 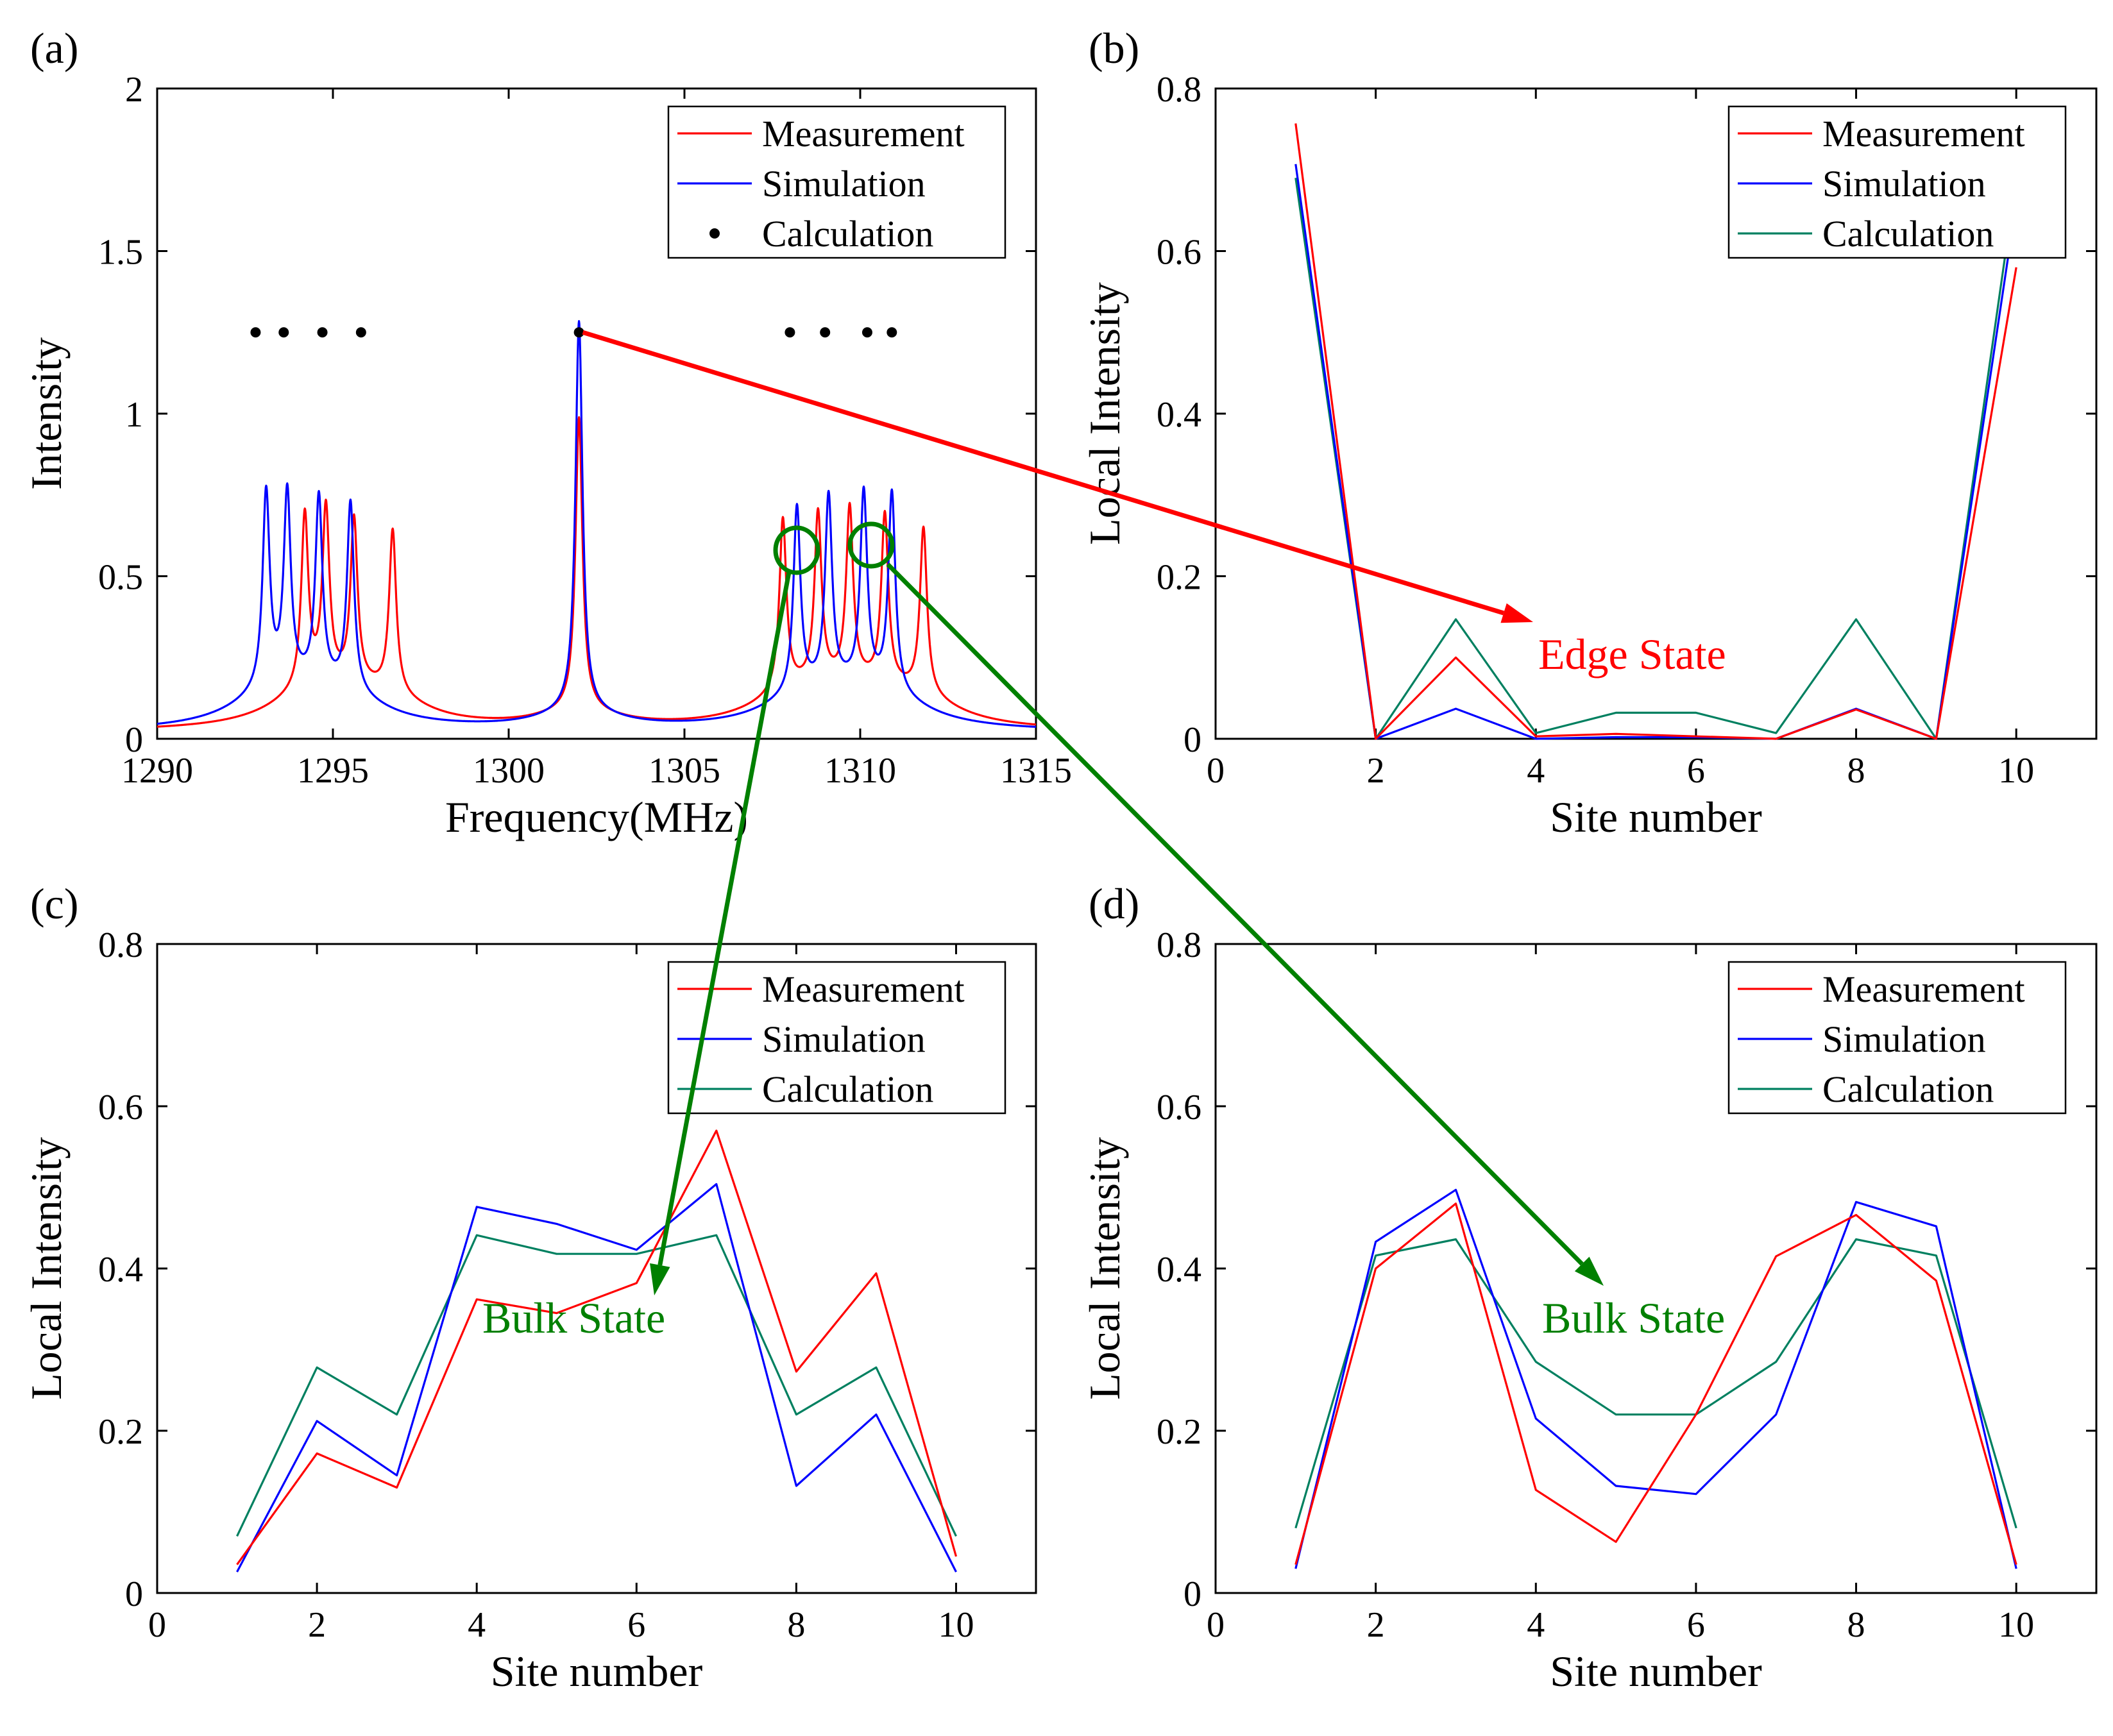 I want to click on y-tick-label: 0.5, so click(x=120, y=578).